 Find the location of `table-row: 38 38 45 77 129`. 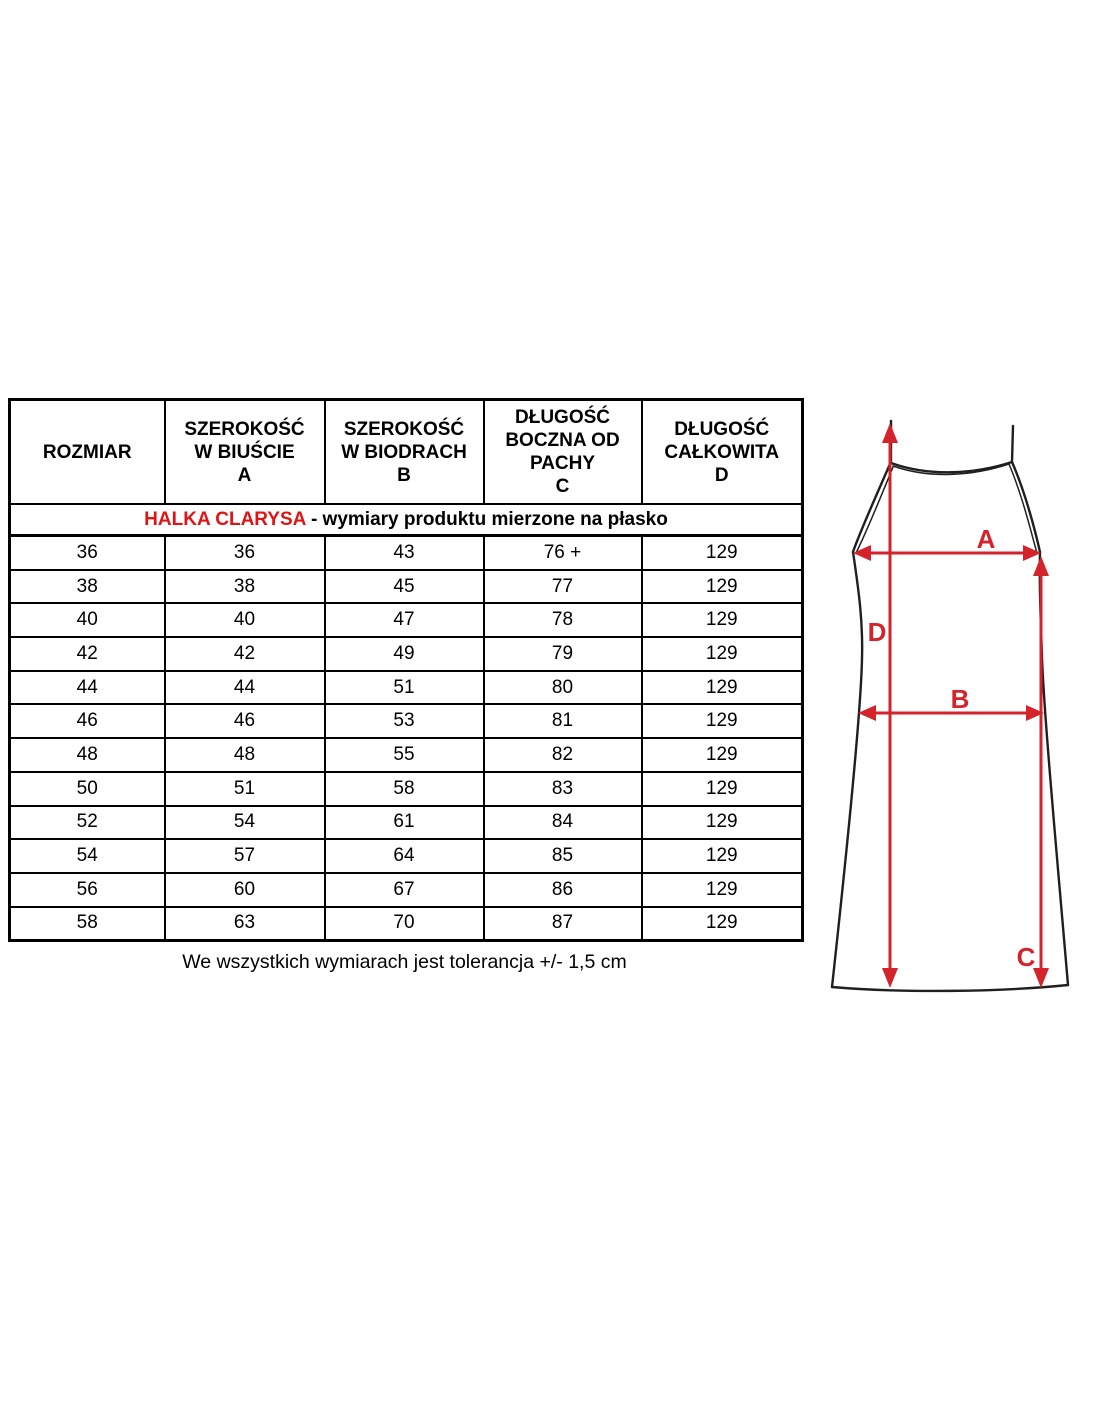

table-row: 38 38 45 77 129 is located at coordinates (406, 586).